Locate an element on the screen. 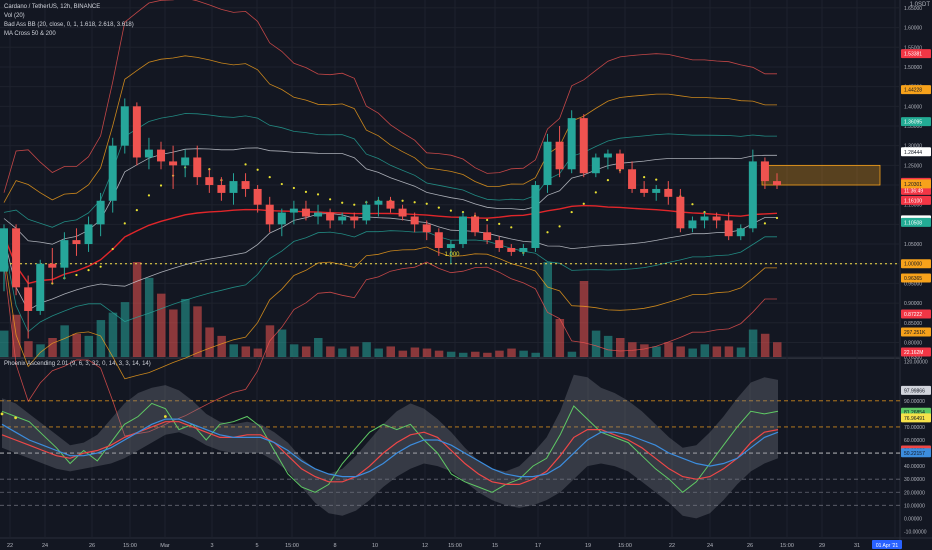 The image size is (932, 550). price-label-text: 1.10508 is located at coordinates (913, 223).